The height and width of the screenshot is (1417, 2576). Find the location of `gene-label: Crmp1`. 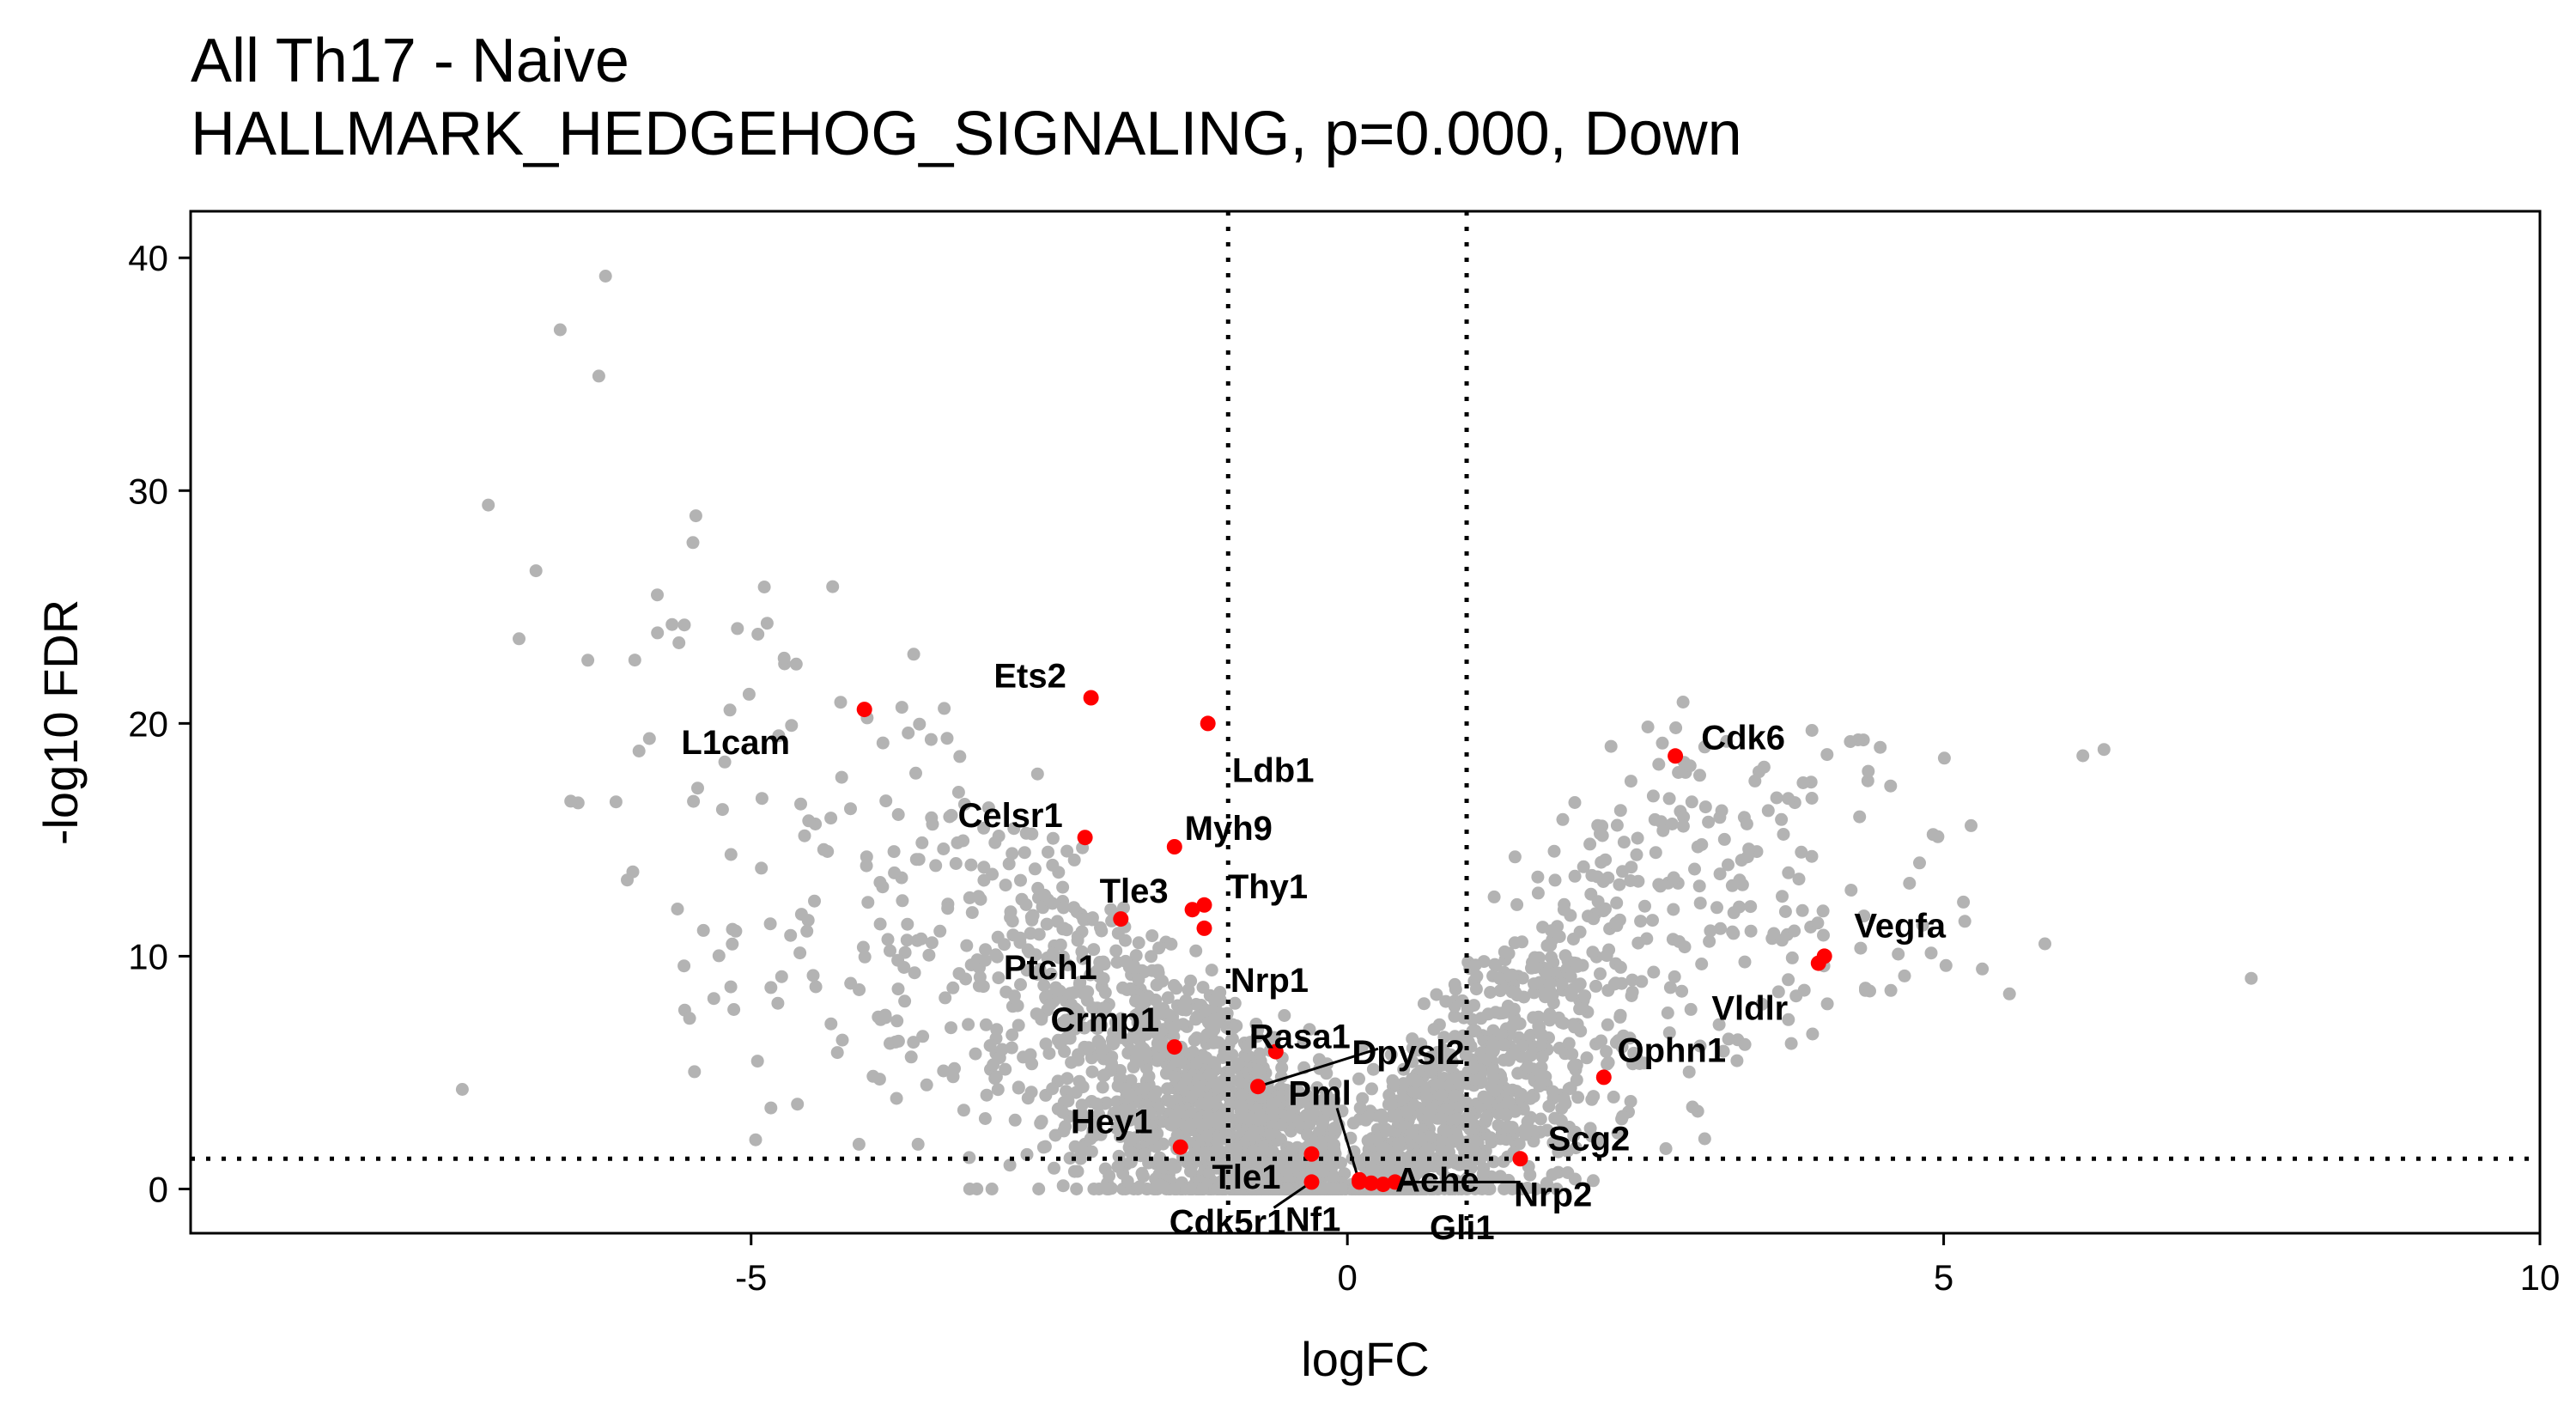

gene-label: Crmp1 is located at coordinates (1104, 1020).